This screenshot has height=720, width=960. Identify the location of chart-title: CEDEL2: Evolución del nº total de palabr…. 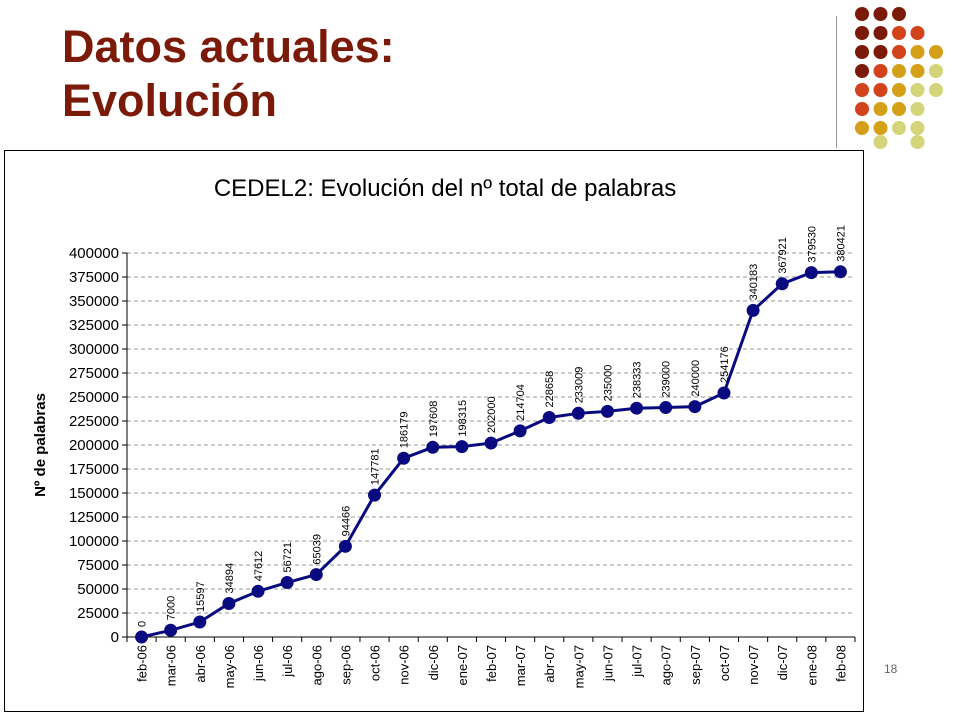
(445, 188).